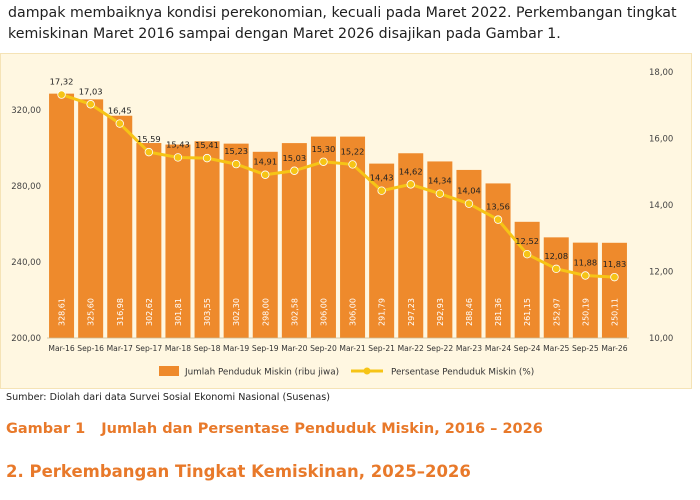 Image resolution: width=700 pixels, height=500 pixels. Describe the element at coordinates (498, 207) in the screenshot. I see `line-value-label: 13,56` at that location.